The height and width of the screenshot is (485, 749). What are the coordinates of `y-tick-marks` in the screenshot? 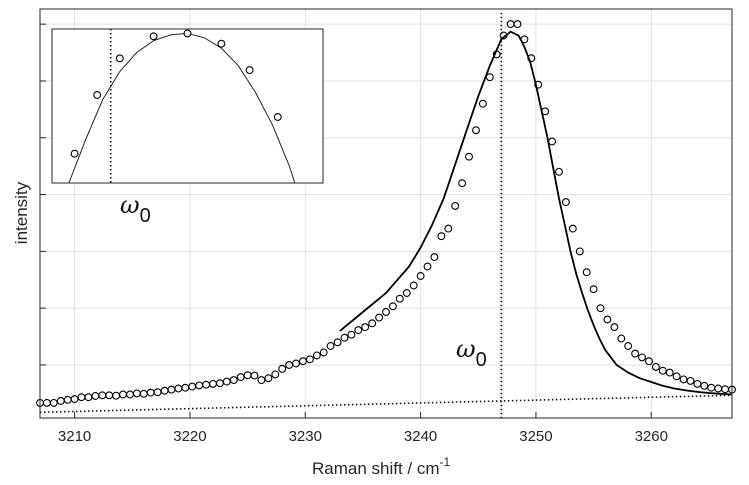 It's located at (43, 194).